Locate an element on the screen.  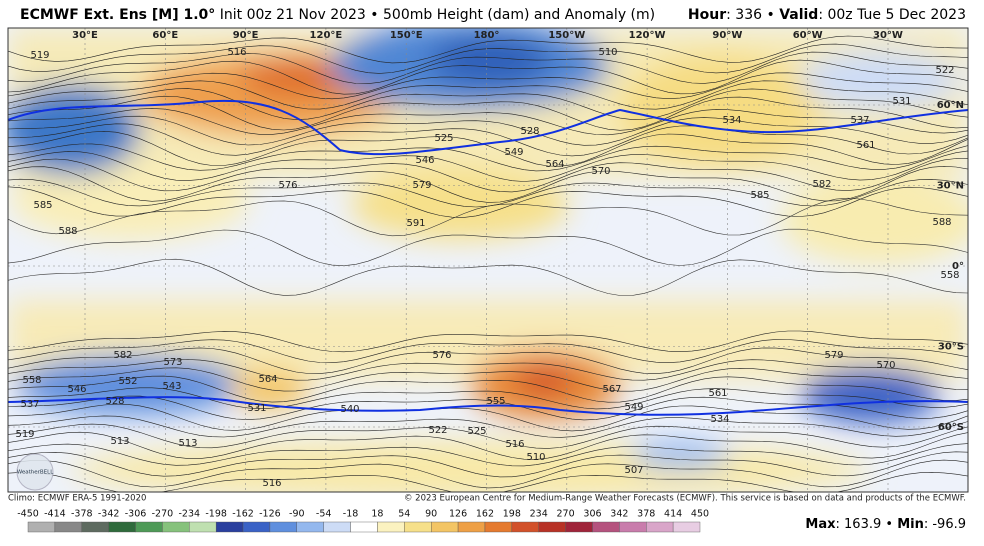
contour-label: 591 is located at coordinates (415, 223).